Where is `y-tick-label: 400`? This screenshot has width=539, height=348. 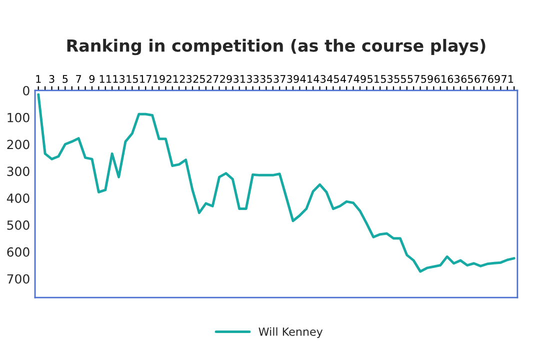
y-tick-label: 400 is located at coordinates (18, 198).